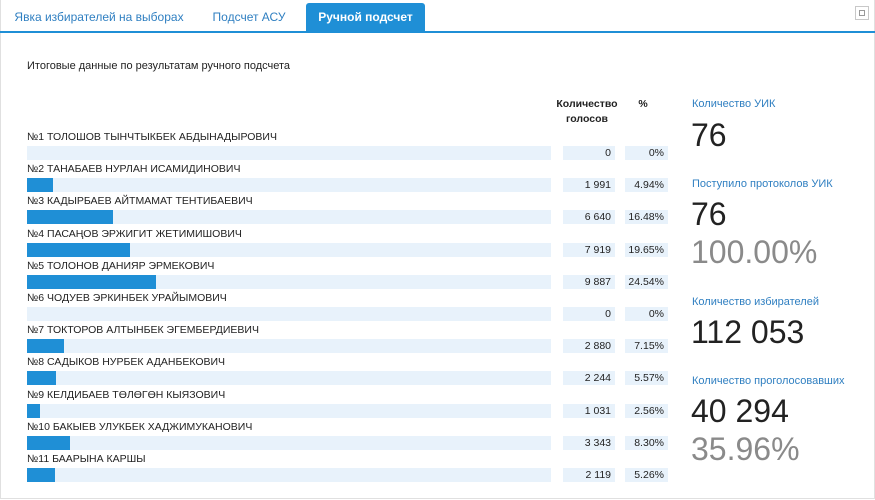  What do you see at coordinates (86, 459) in the screenshot?
I see `candidate-name: №11 БААРЫНА КАРШЫ` at bounding box center [86, 459].